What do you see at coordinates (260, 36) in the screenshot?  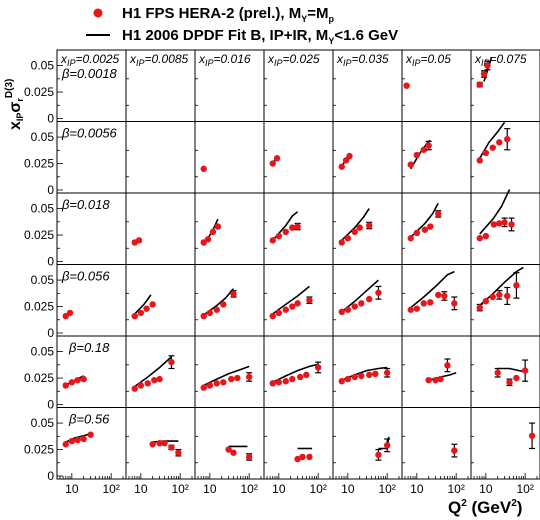 I see `legend-label-fit: H1 2006 DPDF Fit B, IP+IR, MY<1.6 GeV` at bounding box center [260, 36].